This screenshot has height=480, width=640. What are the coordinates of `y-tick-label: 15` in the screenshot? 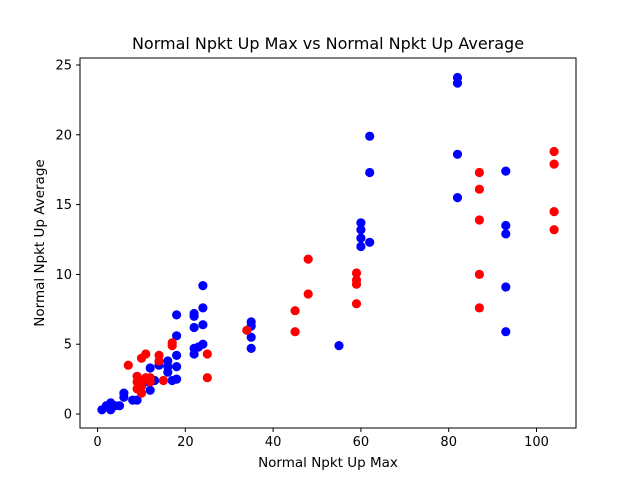 It's located at (63, 205).